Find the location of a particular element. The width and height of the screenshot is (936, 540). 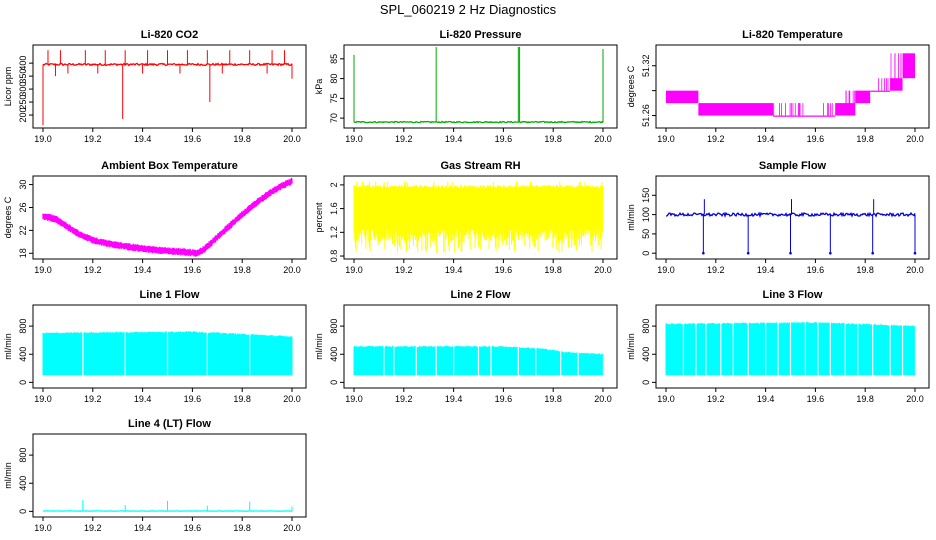

y-tick-label: 100 is located at coordinates (646, 214).